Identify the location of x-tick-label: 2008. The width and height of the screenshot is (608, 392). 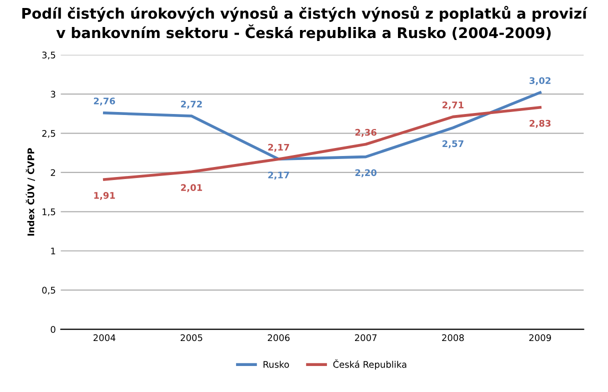
(453, 338).